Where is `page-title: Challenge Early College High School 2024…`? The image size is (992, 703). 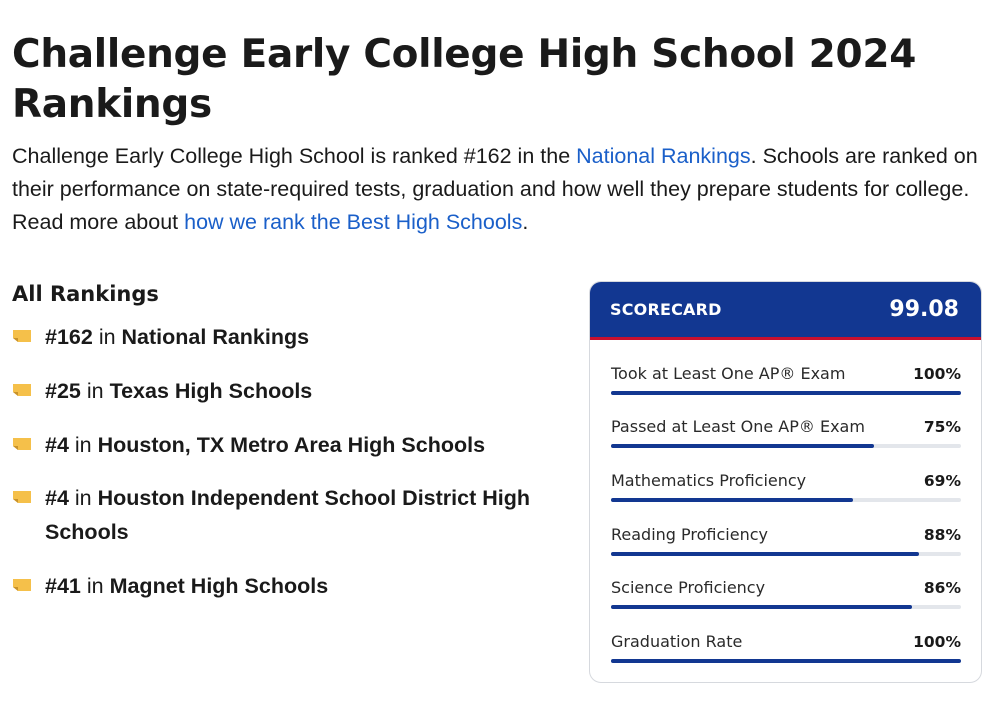
page-title: Challenge Early College High School 2024… is located at coordinates (464, 79).